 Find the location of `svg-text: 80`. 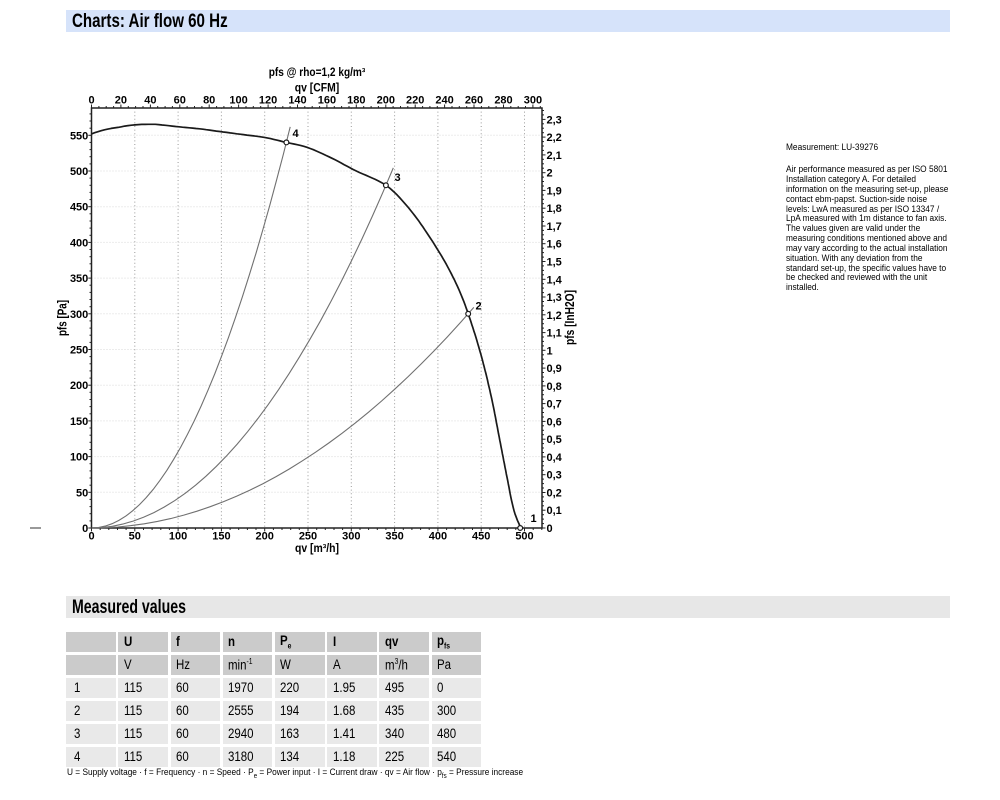

svg-text: 80 is located at coordinates (209, 101).